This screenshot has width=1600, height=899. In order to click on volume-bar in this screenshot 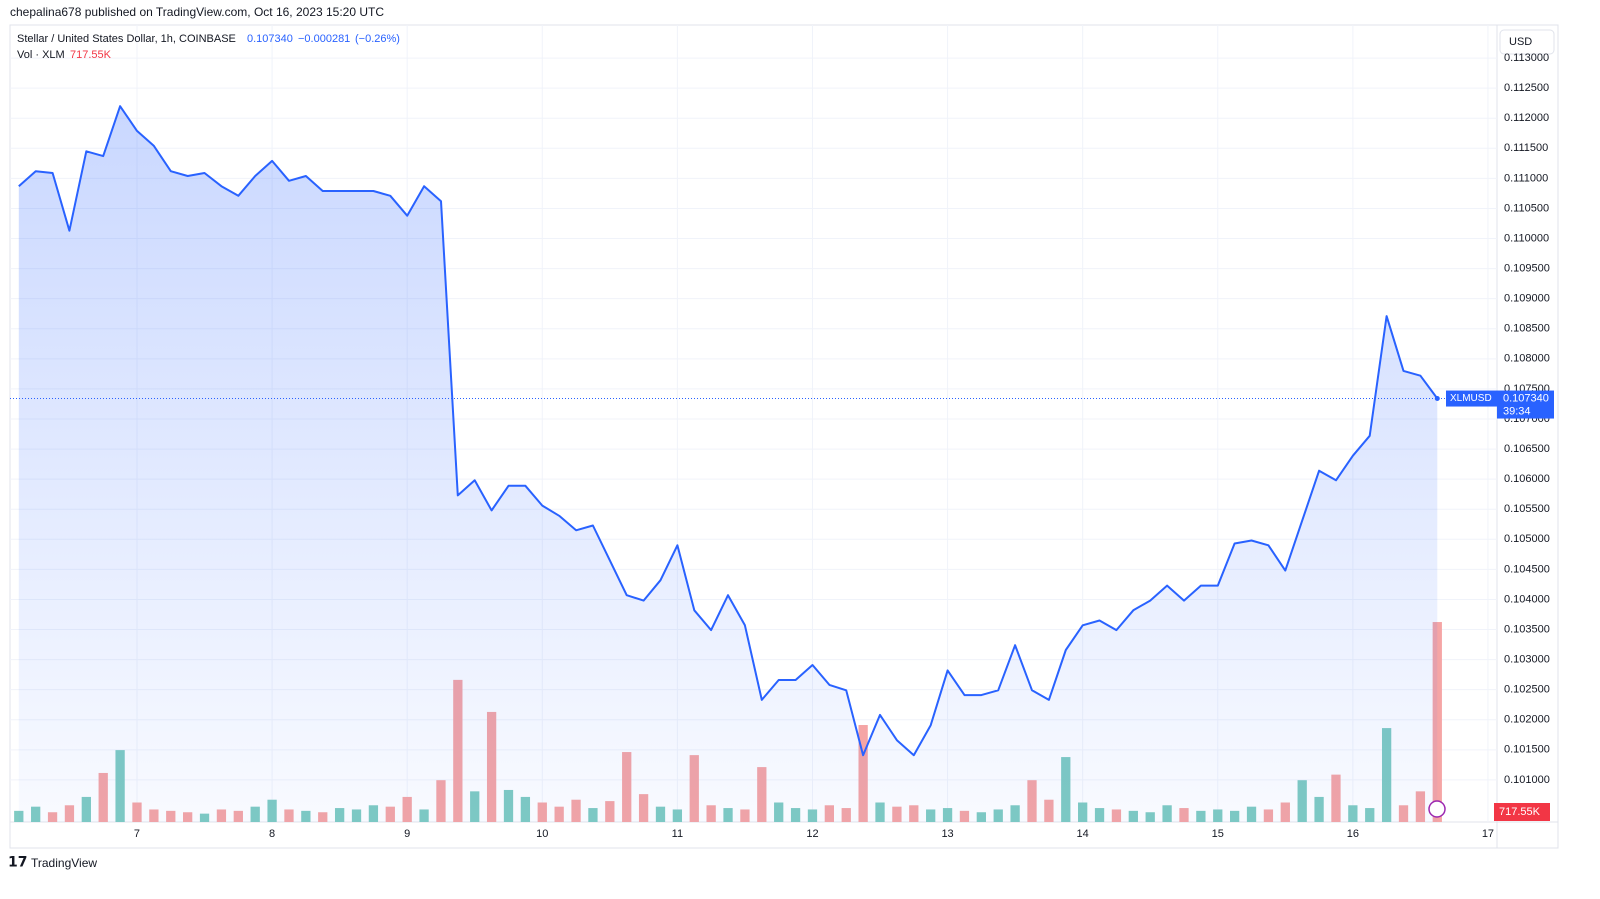, I will do `click(19, 816)`.